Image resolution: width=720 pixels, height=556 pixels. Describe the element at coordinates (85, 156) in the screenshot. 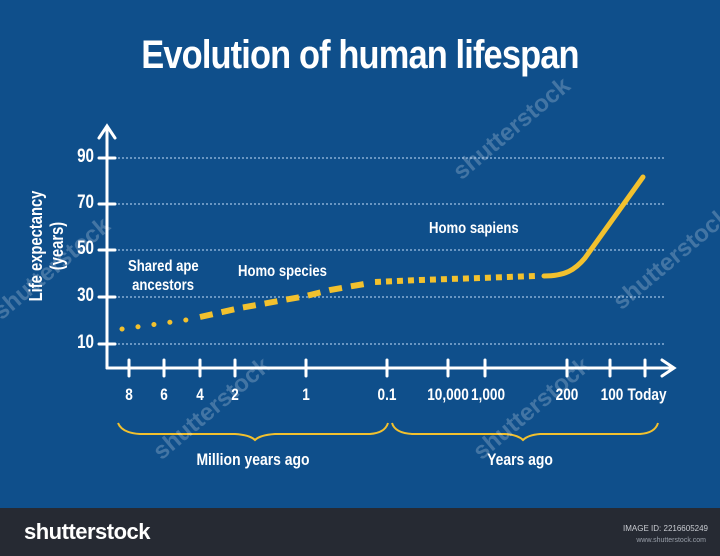

I see `y-tick-90: 90` at that location.